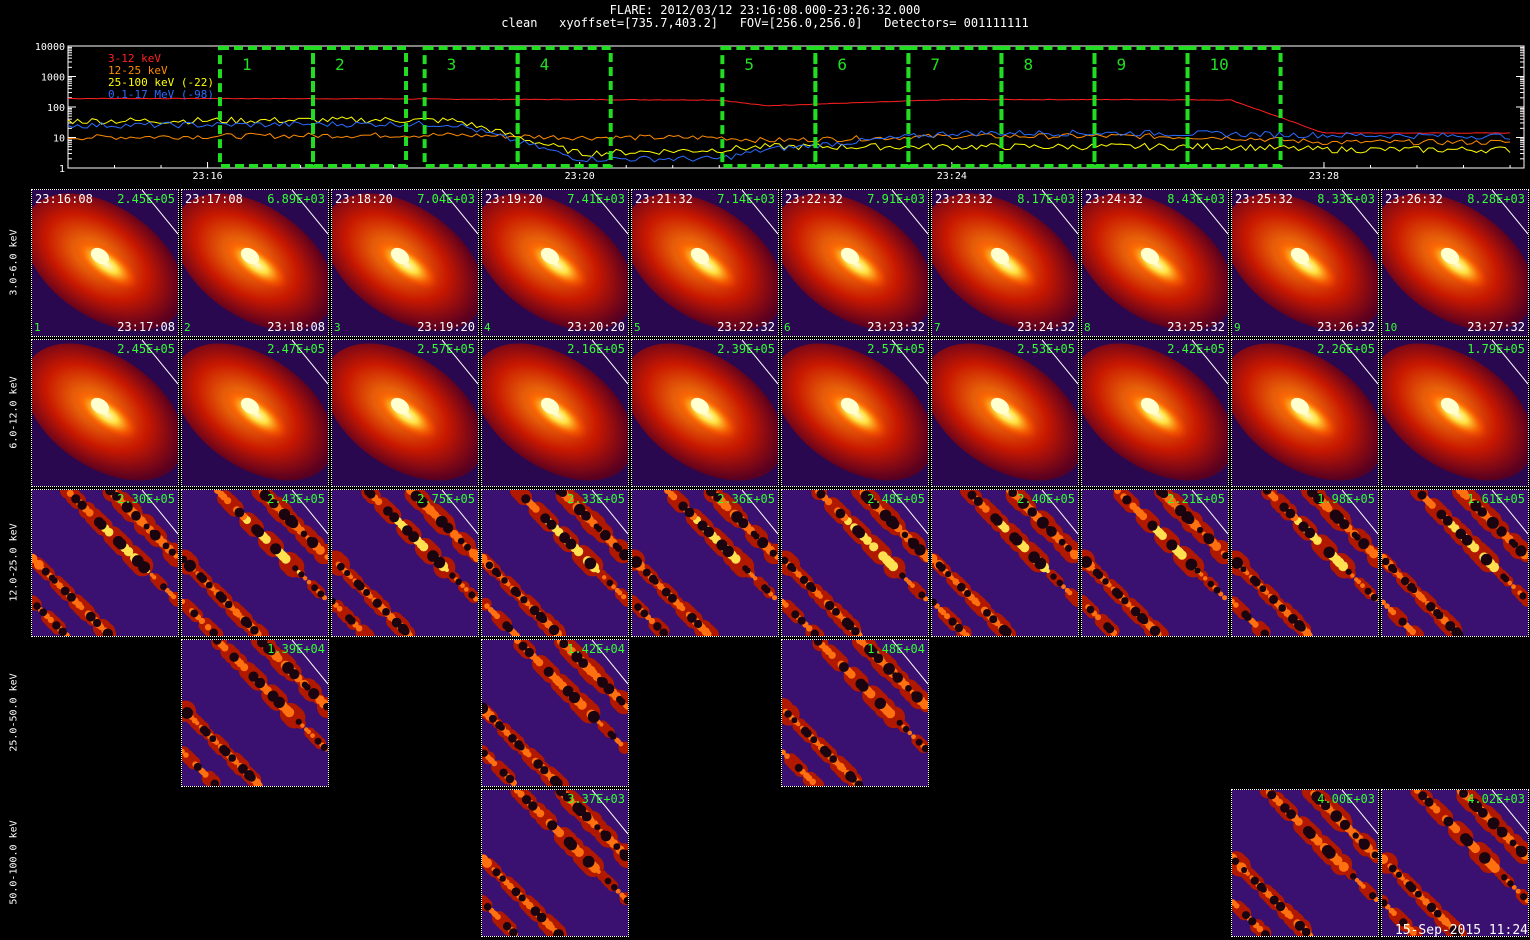 This screenshot has width=1530, height=940. Describe the element at coordinates (1346, 349) in the screenshot. I see `peak-value: 2.26E+05` at that location.